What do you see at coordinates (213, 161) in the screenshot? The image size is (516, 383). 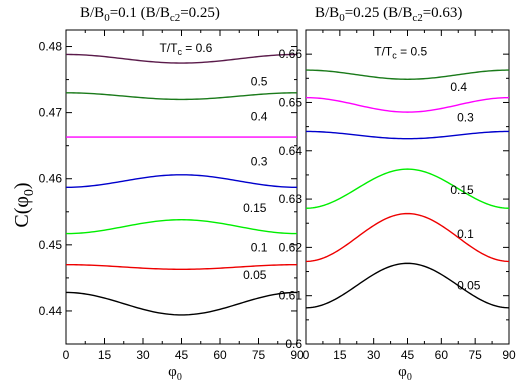 I see `left-curve-labels: T/Tc = 0.6 0.5 0.4 0.3 0.15 0.1 0.05` at bounding box center [213, 161].